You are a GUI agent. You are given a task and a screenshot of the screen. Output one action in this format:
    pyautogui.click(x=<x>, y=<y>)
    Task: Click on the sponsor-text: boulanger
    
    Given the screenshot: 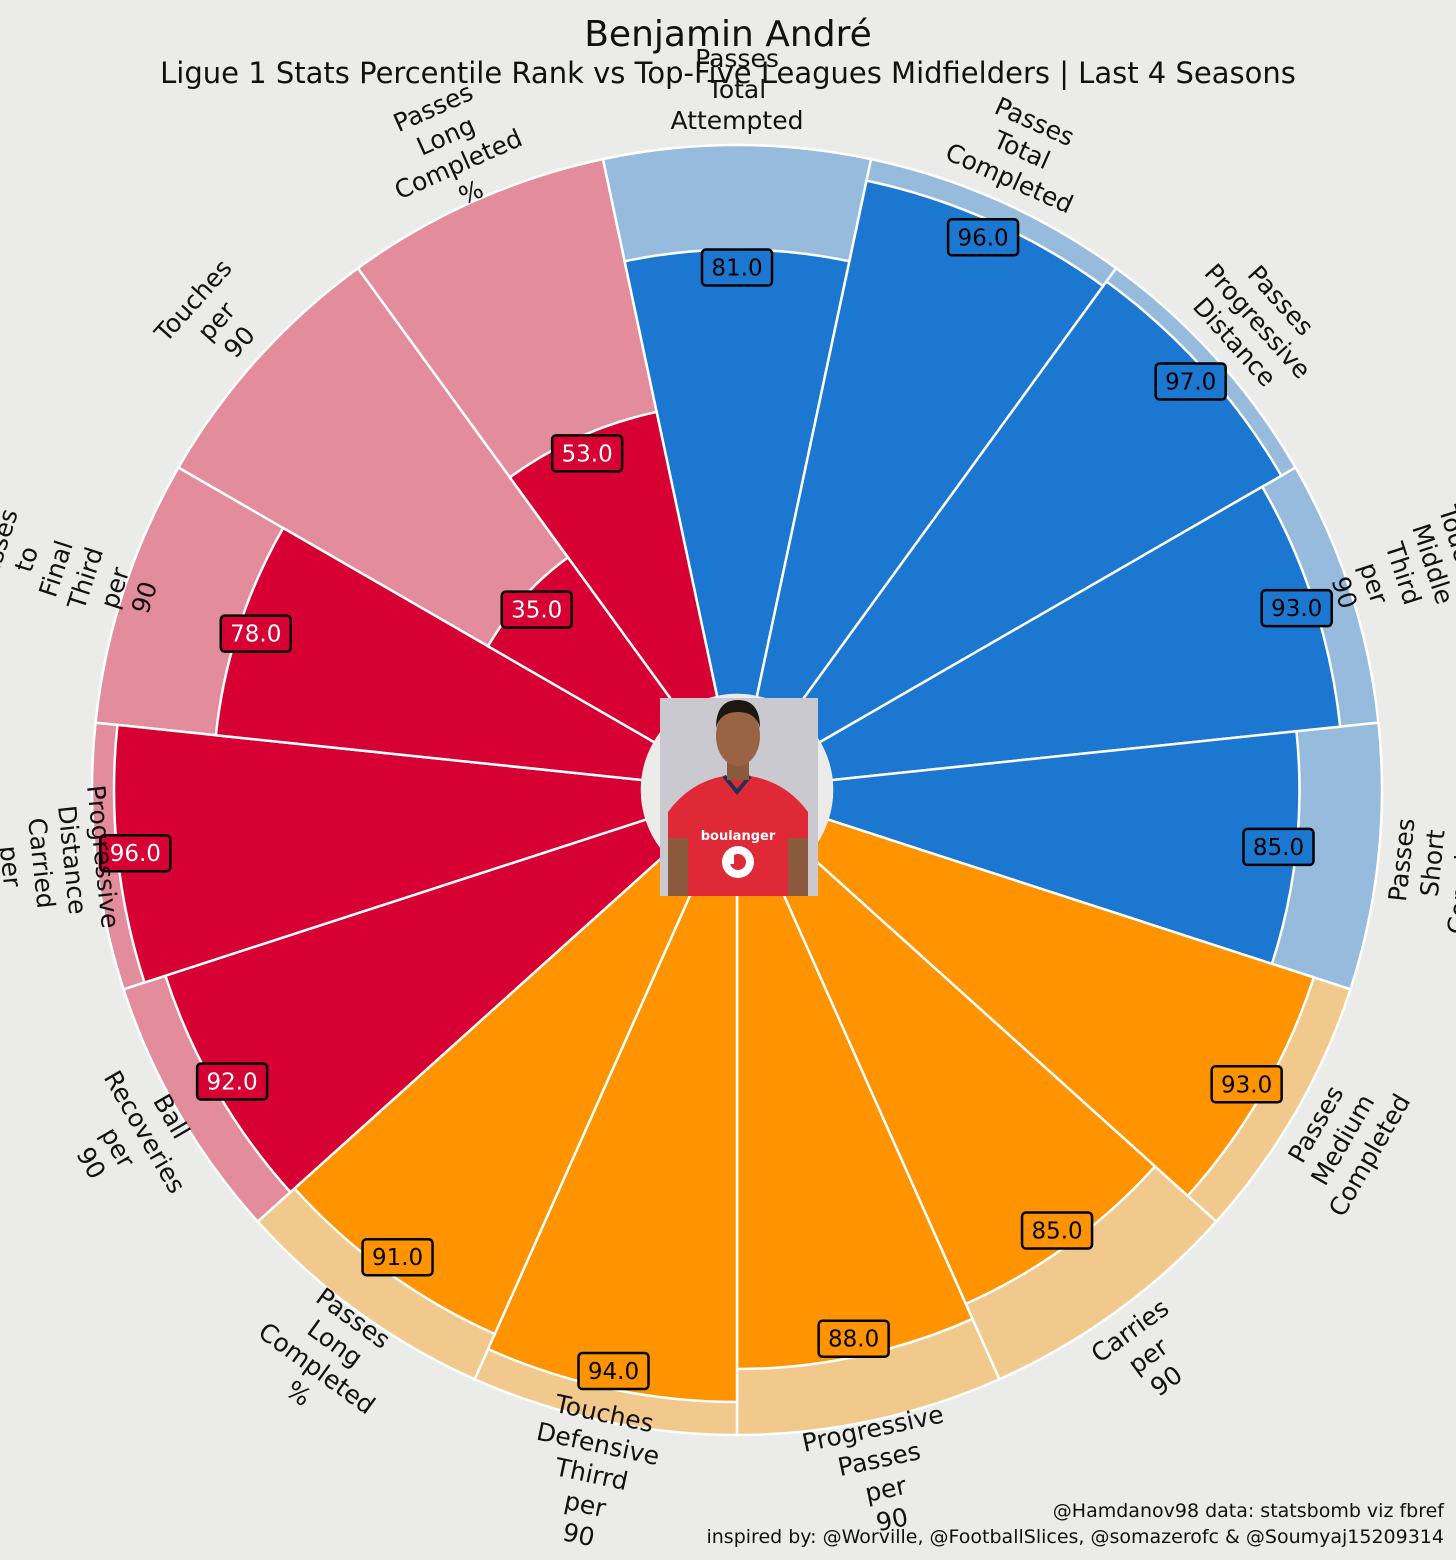 What is the action you would take?
    pyautogui.click(x=738, y=836)
    